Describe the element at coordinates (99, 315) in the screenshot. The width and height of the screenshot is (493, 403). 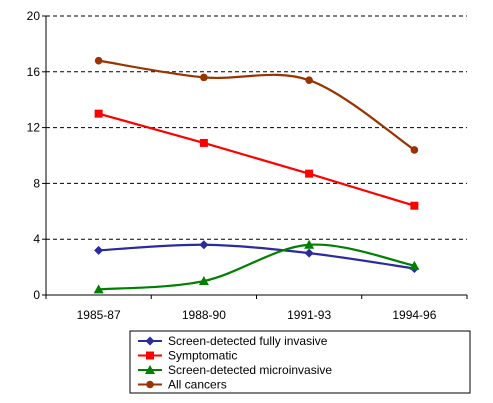
I see `x-tick-label: 1985-87` at that location.